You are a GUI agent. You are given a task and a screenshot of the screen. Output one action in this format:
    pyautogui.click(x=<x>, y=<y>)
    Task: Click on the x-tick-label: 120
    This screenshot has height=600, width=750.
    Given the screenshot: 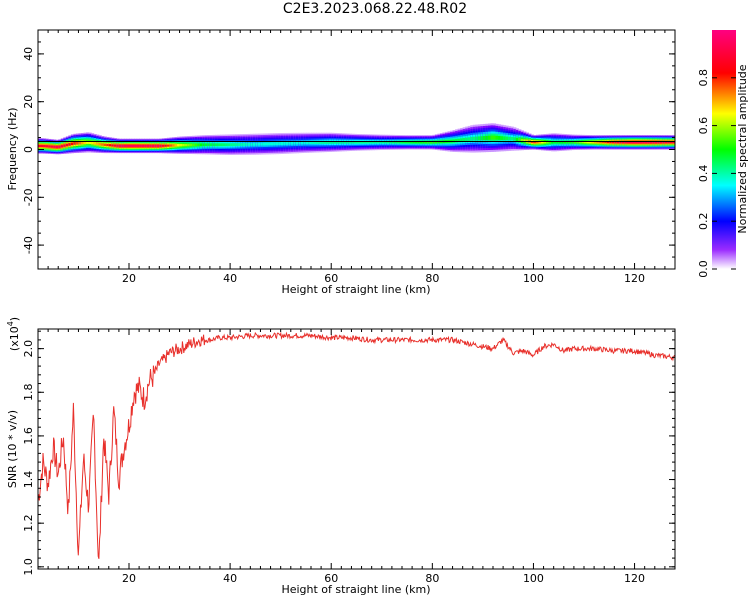 What is the action you would take?
    pyautogui.click(x=634, y=278)
    